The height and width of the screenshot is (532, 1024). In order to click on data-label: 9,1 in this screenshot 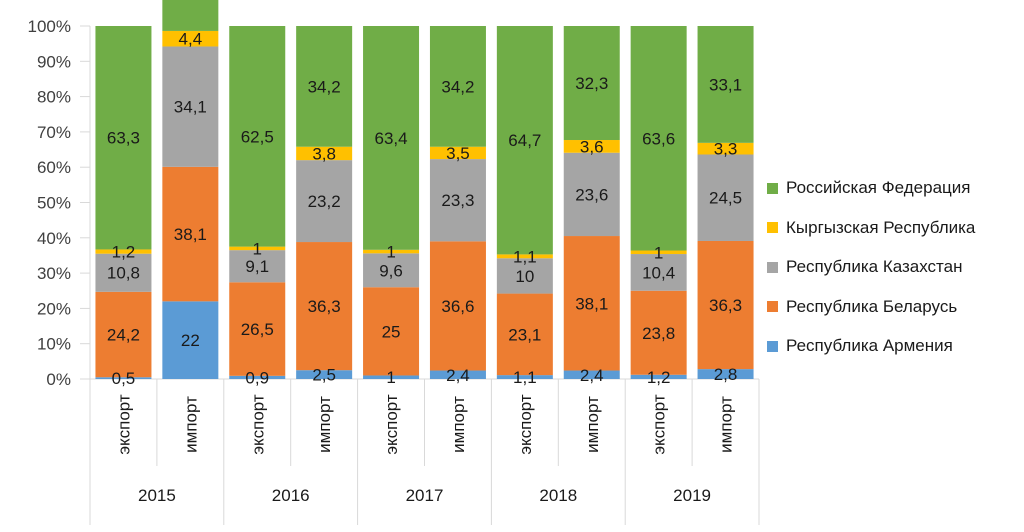, I will do `click(257, 266)`.